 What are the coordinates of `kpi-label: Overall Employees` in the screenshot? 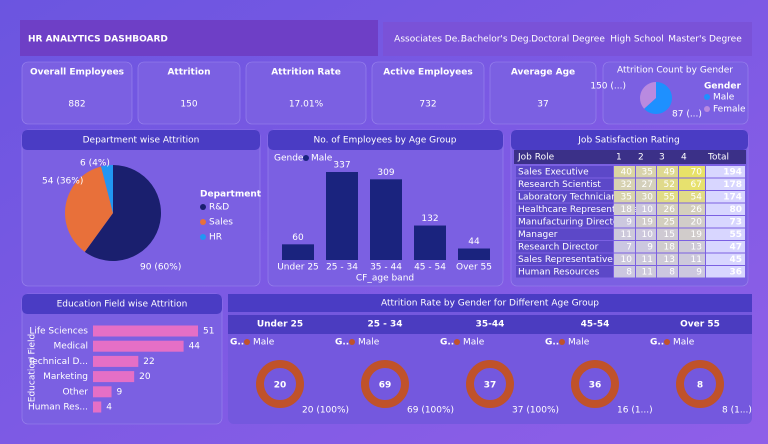 It's located at (77, 73).